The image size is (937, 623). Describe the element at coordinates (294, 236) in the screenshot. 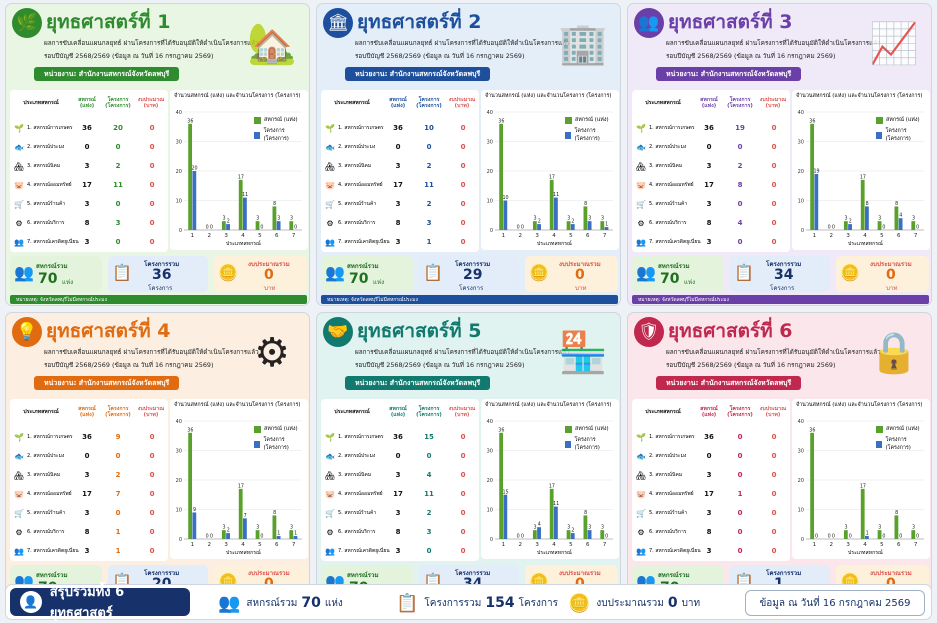

I see `x-tick-label: 7` at that location.